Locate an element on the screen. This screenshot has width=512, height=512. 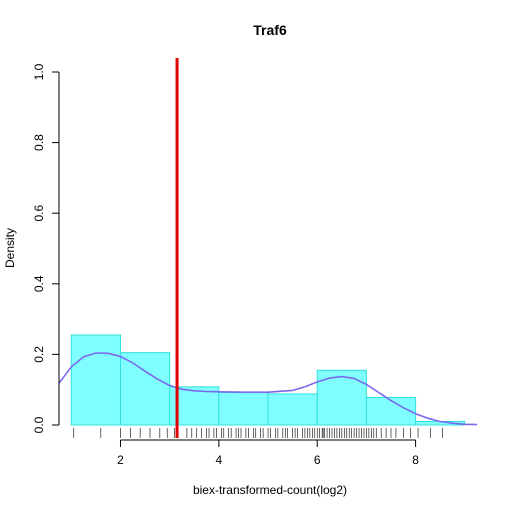
chart-title: Traf6 is located at coordinates (270, 30).